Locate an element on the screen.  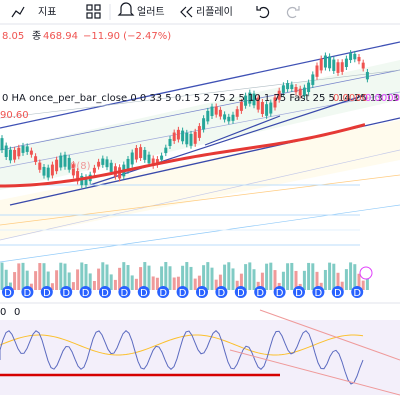
indicator-icon is located at coordinates (18, 12).